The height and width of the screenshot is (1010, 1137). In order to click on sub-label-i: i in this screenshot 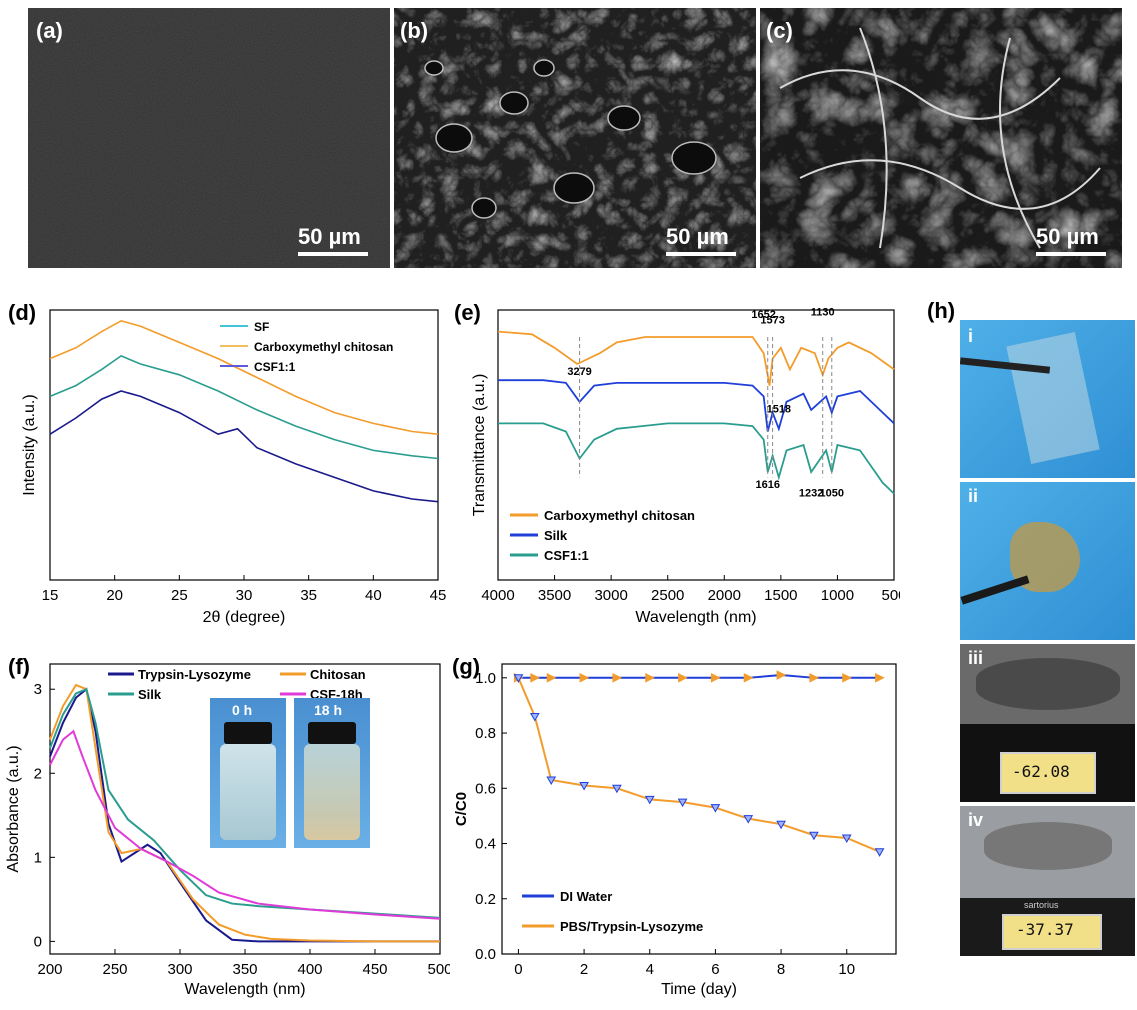, I will do `click(971, 336)`.